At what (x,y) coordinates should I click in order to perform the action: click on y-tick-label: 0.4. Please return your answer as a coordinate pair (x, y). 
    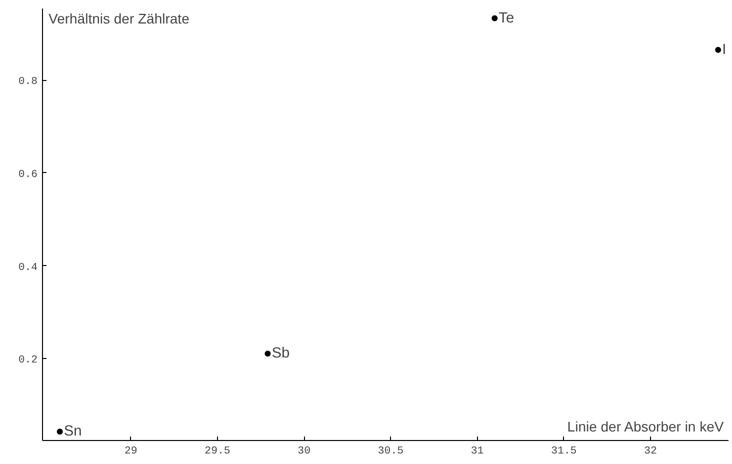
    Looking at the image, I should click on (28, 268).